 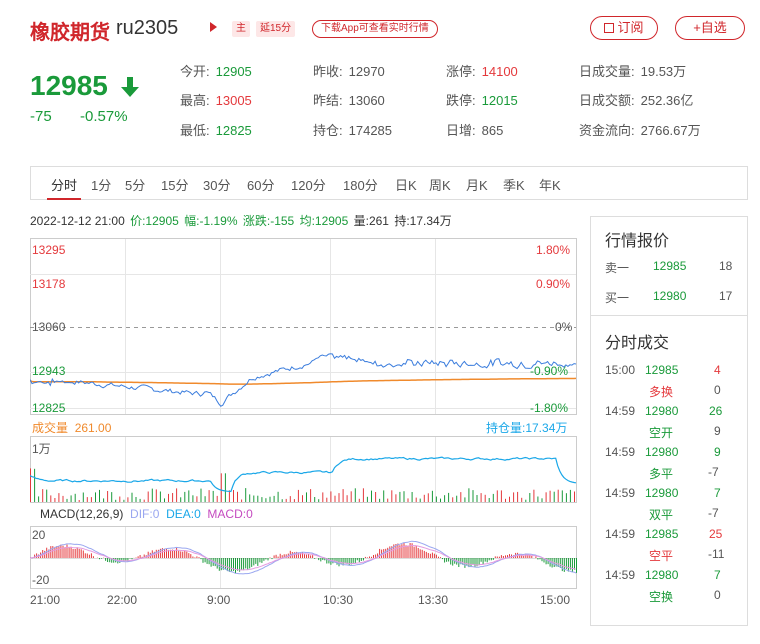 I want to click on bid-label: 买一, so click(x=617, y=298).